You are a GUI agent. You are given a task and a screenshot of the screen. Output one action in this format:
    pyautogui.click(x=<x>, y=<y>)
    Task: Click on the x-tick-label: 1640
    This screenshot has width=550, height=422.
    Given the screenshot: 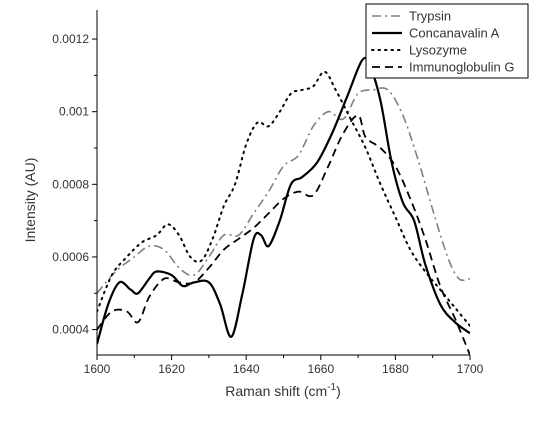 What is the action you would take?
    pyautogui.click(x=246, y=369)
    